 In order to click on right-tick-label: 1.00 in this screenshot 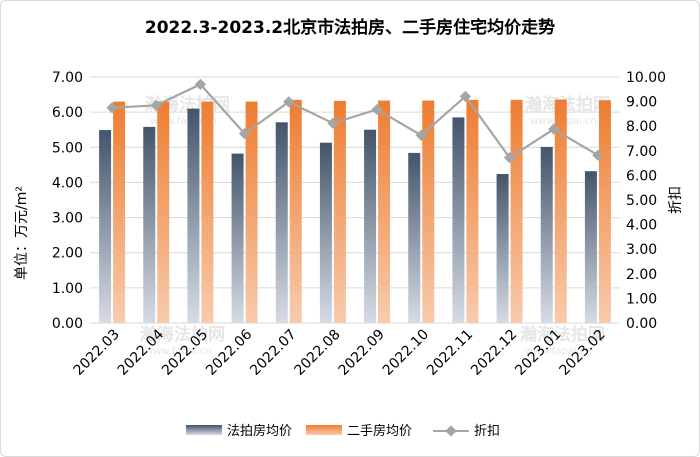, I will do `click(641, 299)`.